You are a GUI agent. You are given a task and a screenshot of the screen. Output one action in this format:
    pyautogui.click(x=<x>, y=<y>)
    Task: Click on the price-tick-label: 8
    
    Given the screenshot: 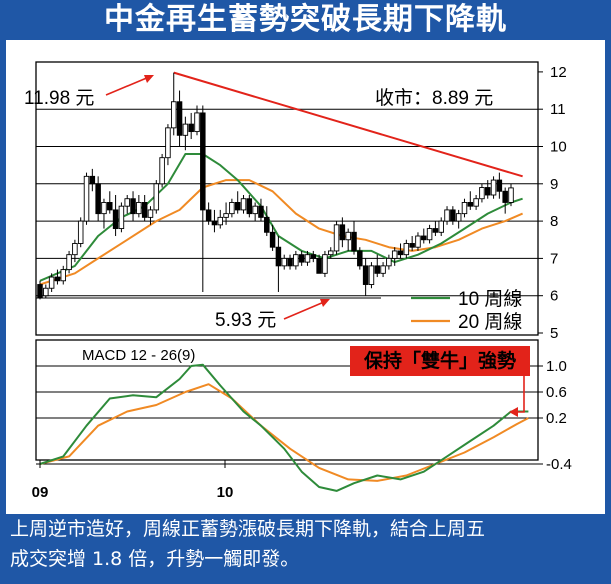 What is the action you would take?
    pyautogui.click(x=554, y=221)
    